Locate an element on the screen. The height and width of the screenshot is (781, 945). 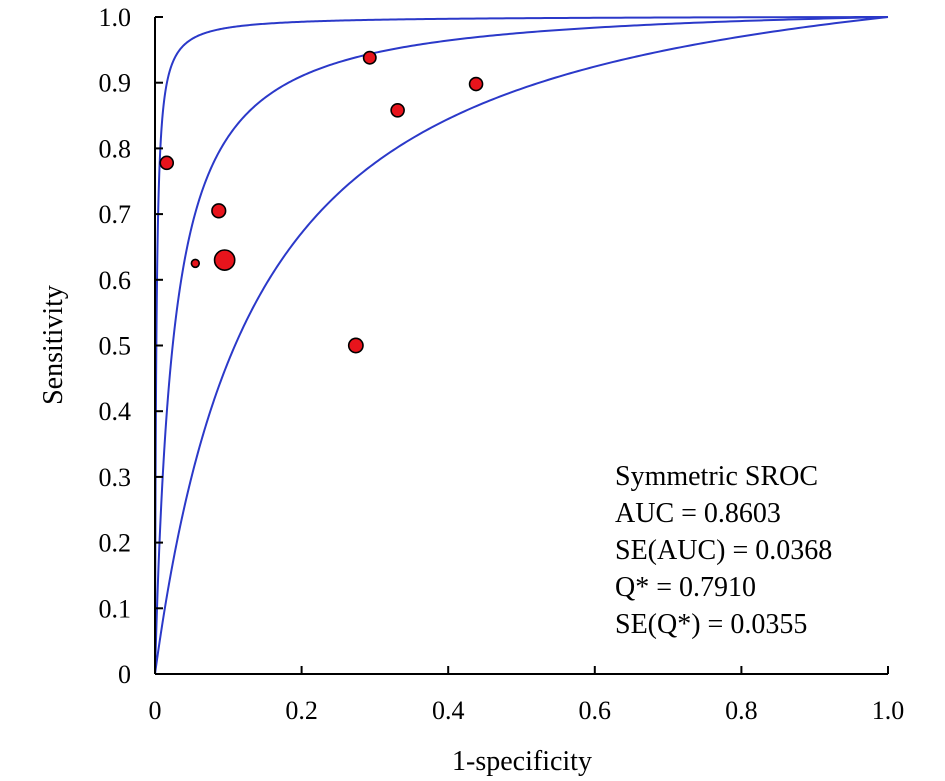
y-tick-label: 0.5 is located at coordinates (115, 346).